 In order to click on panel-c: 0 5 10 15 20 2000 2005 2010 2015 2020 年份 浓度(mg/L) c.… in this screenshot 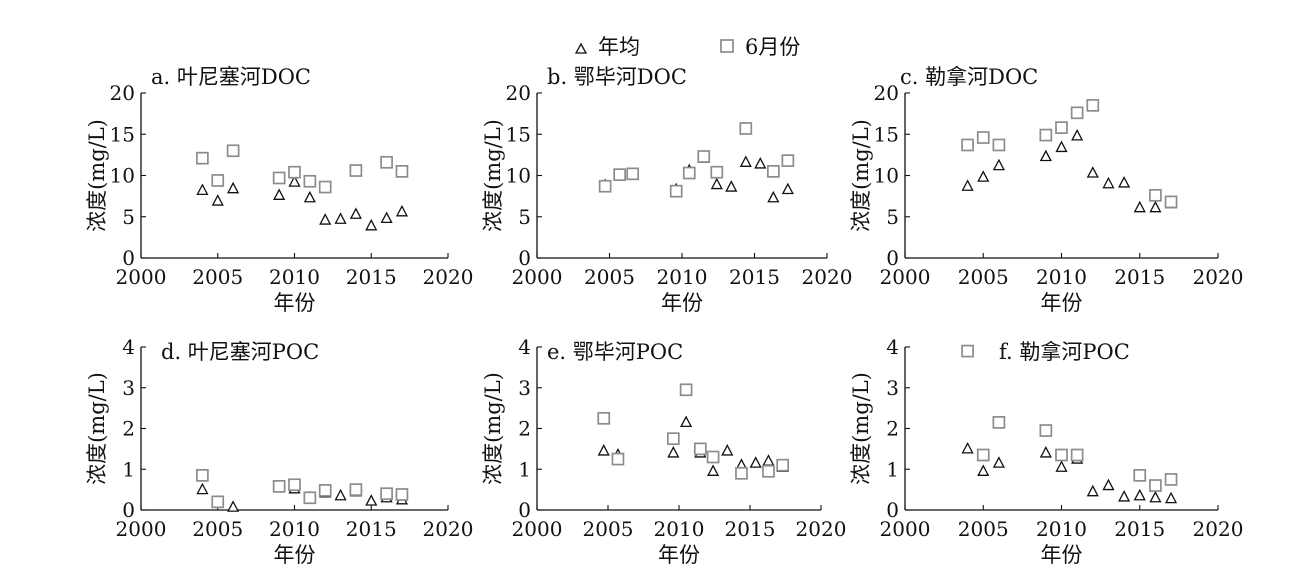, I will do `click(1046, 190)`.